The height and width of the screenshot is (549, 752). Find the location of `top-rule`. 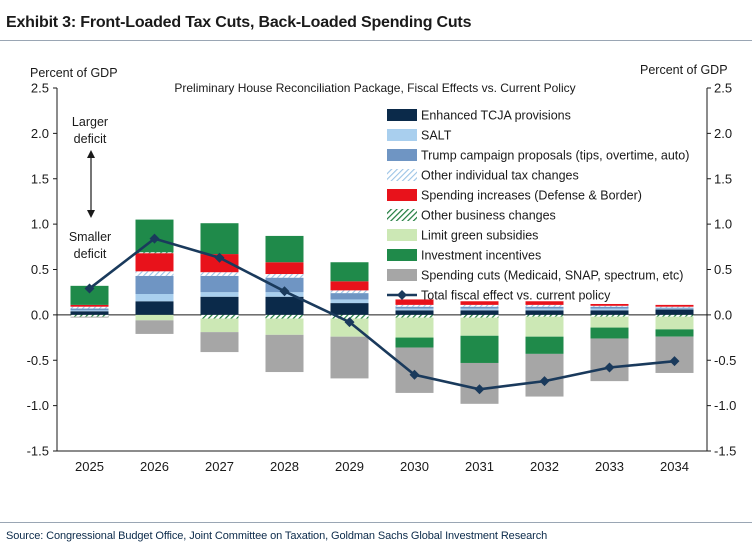

top-rule is located at coordinates (376, 40).